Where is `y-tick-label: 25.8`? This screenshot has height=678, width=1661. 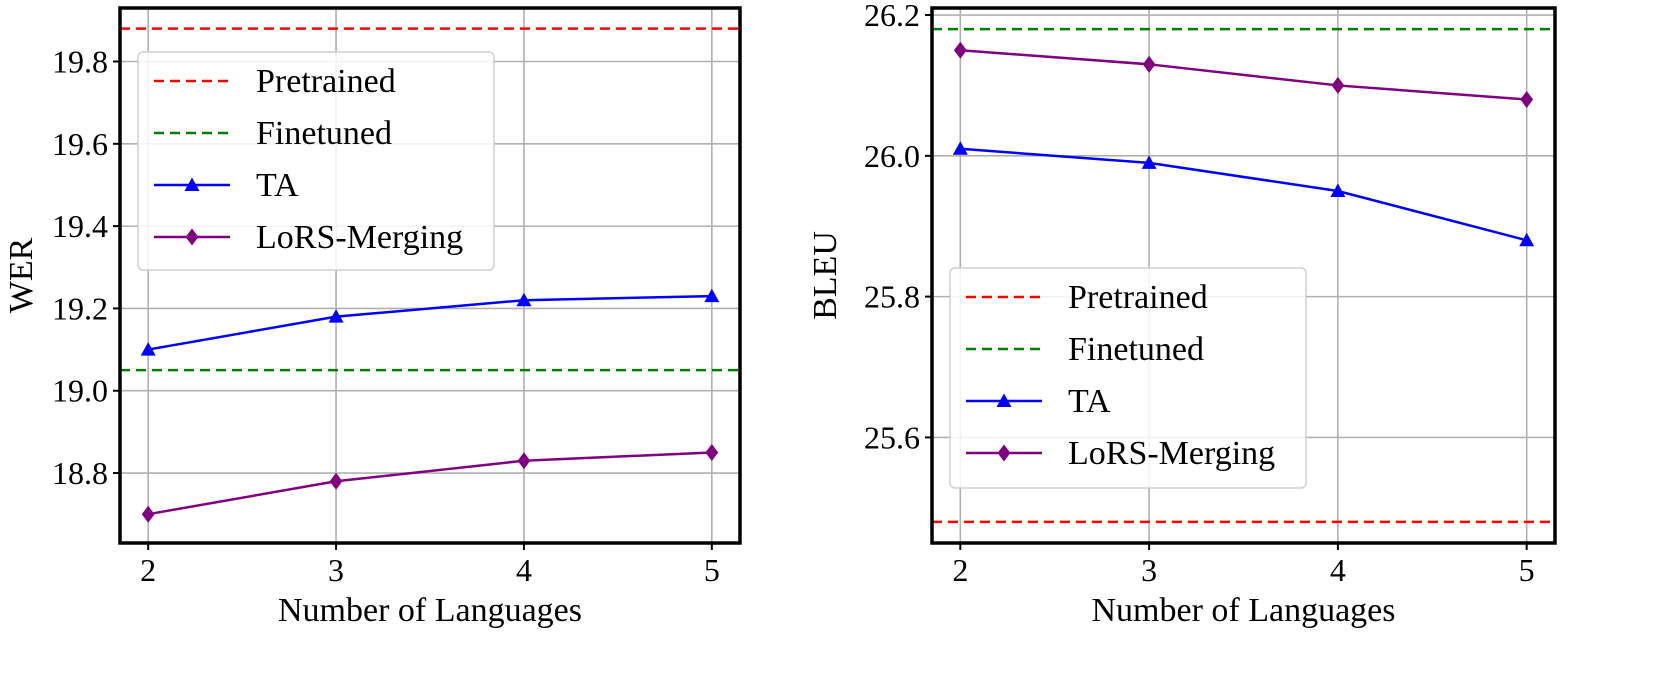
y-tick-label: 25.8 is located at coordinates (892, 297).